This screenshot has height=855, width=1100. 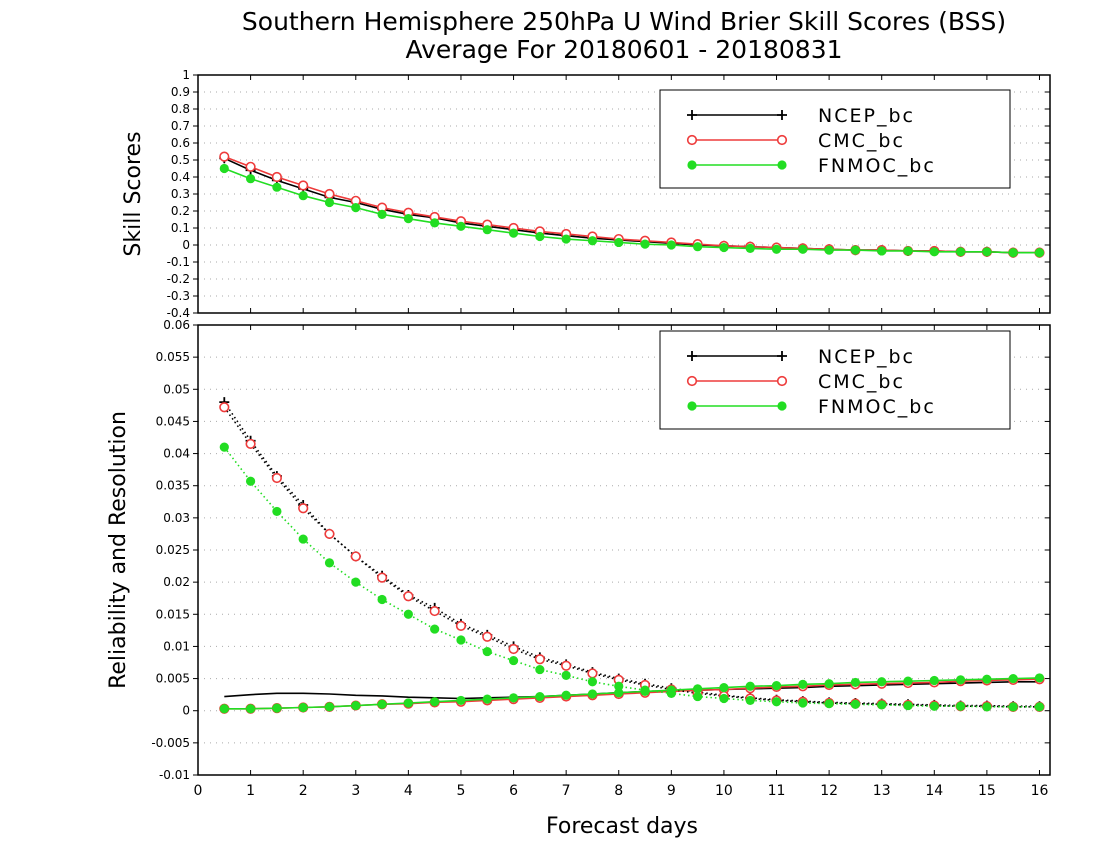 What do you see at coordinates (987, 791) in the screenshot?
I see `x-tick-label: 15` at bounding box center [987, 791].